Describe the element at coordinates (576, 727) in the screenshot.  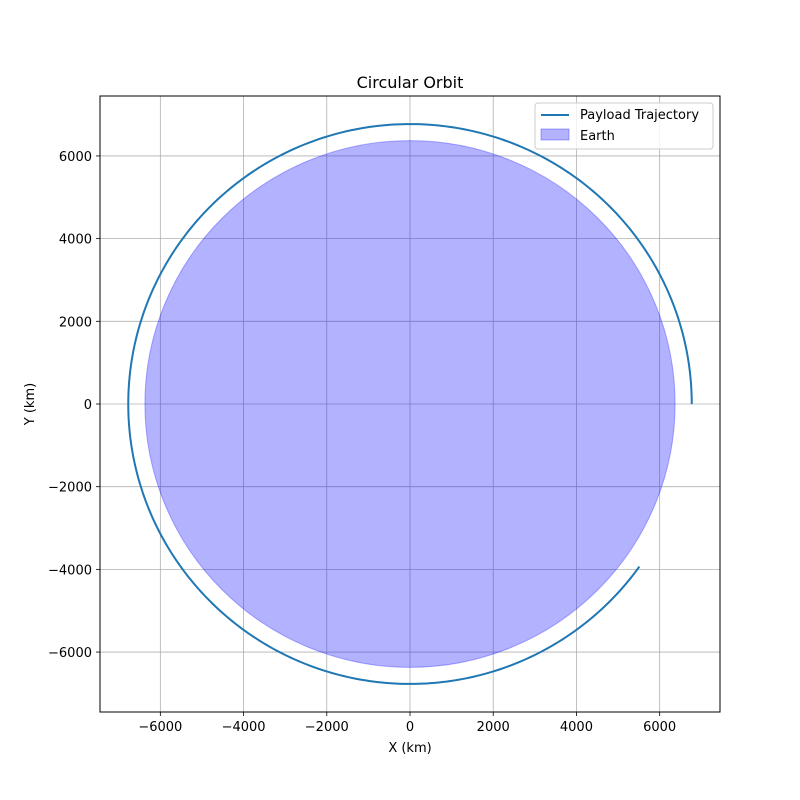
I see `x-tick-label: 4000` at that location.